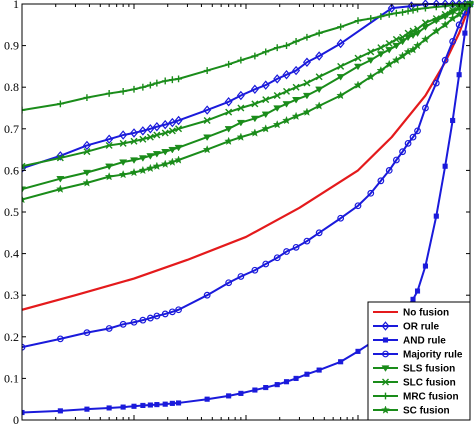 Image resolution: width=474 pixels, height=425 pixels. What do you see at coordinates (429, 383) in the screenshot?
I see `legend-label: SLC fusion` at bounding box center [429, 383].